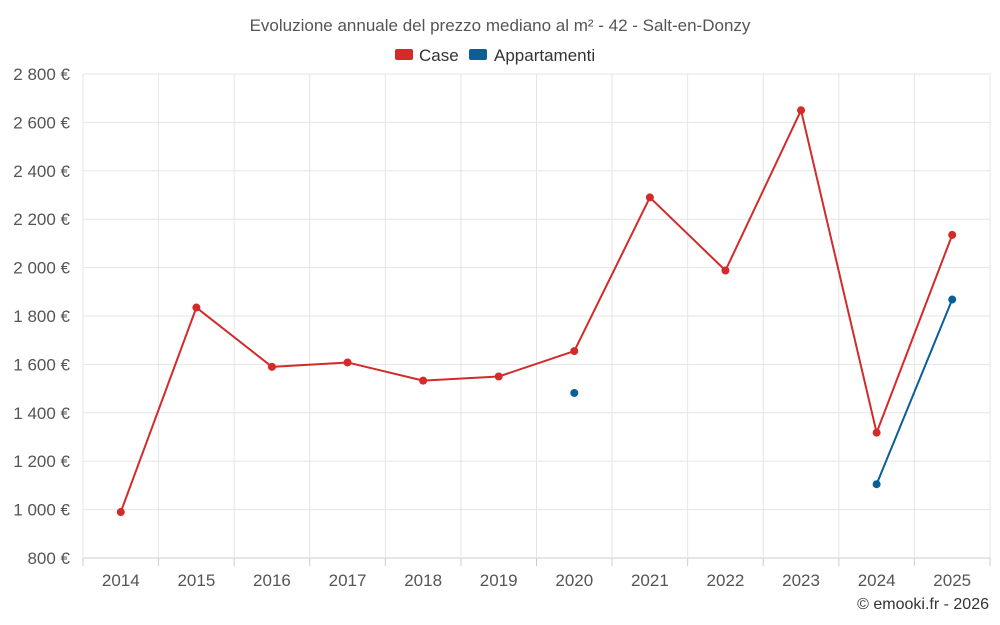 This screenshot has height=625, width=1000. Describe the element at coordinates (801, 110) in the screenshot. I see `data-point-case-2023` at that location.